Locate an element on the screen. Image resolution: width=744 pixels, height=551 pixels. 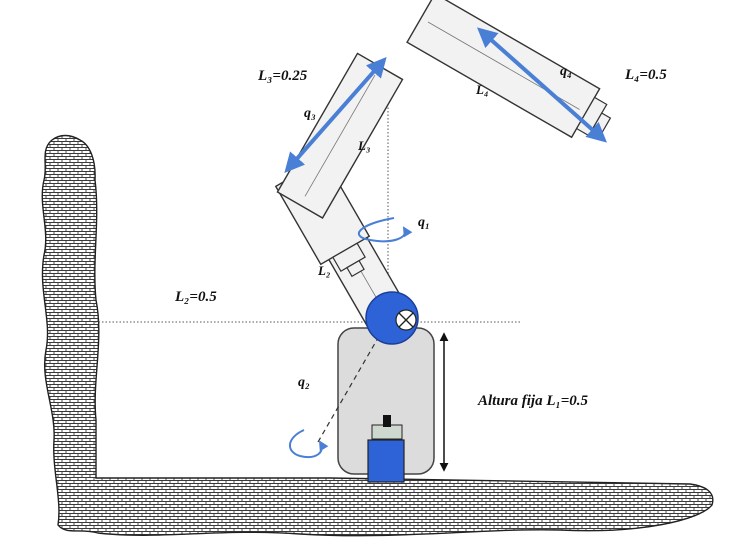
height-label: Altura fija L₁=0.5 is located at coordinates (533, 401).